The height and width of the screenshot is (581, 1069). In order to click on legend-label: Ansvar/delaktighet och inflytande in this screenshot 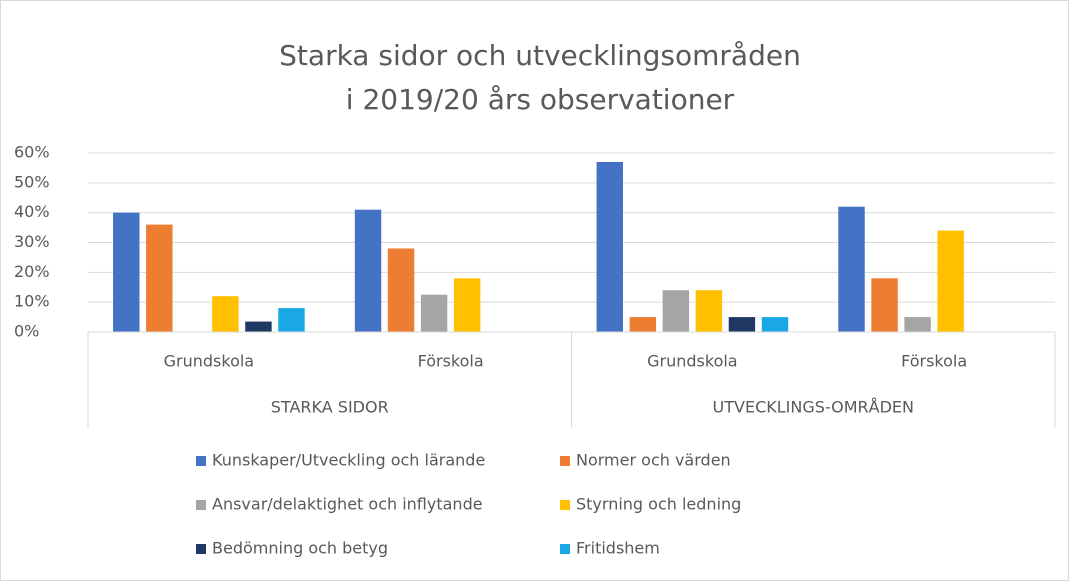, I will do `click(347, 504)`.